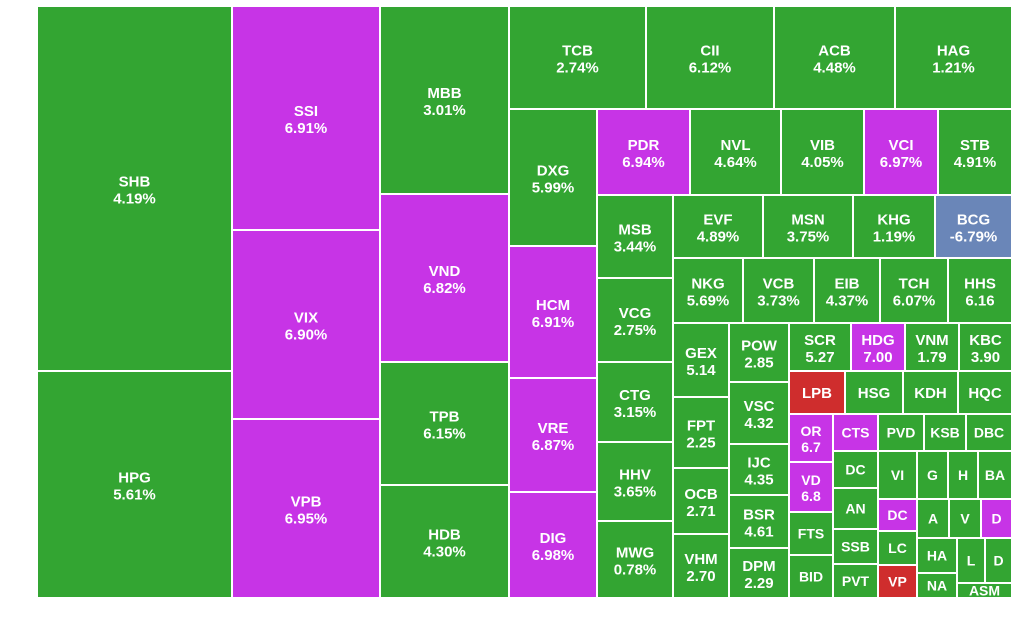 The width and height of the screenshot is (1020, 625). I want to click on tile-ha-69: HA, so click(937, 555).